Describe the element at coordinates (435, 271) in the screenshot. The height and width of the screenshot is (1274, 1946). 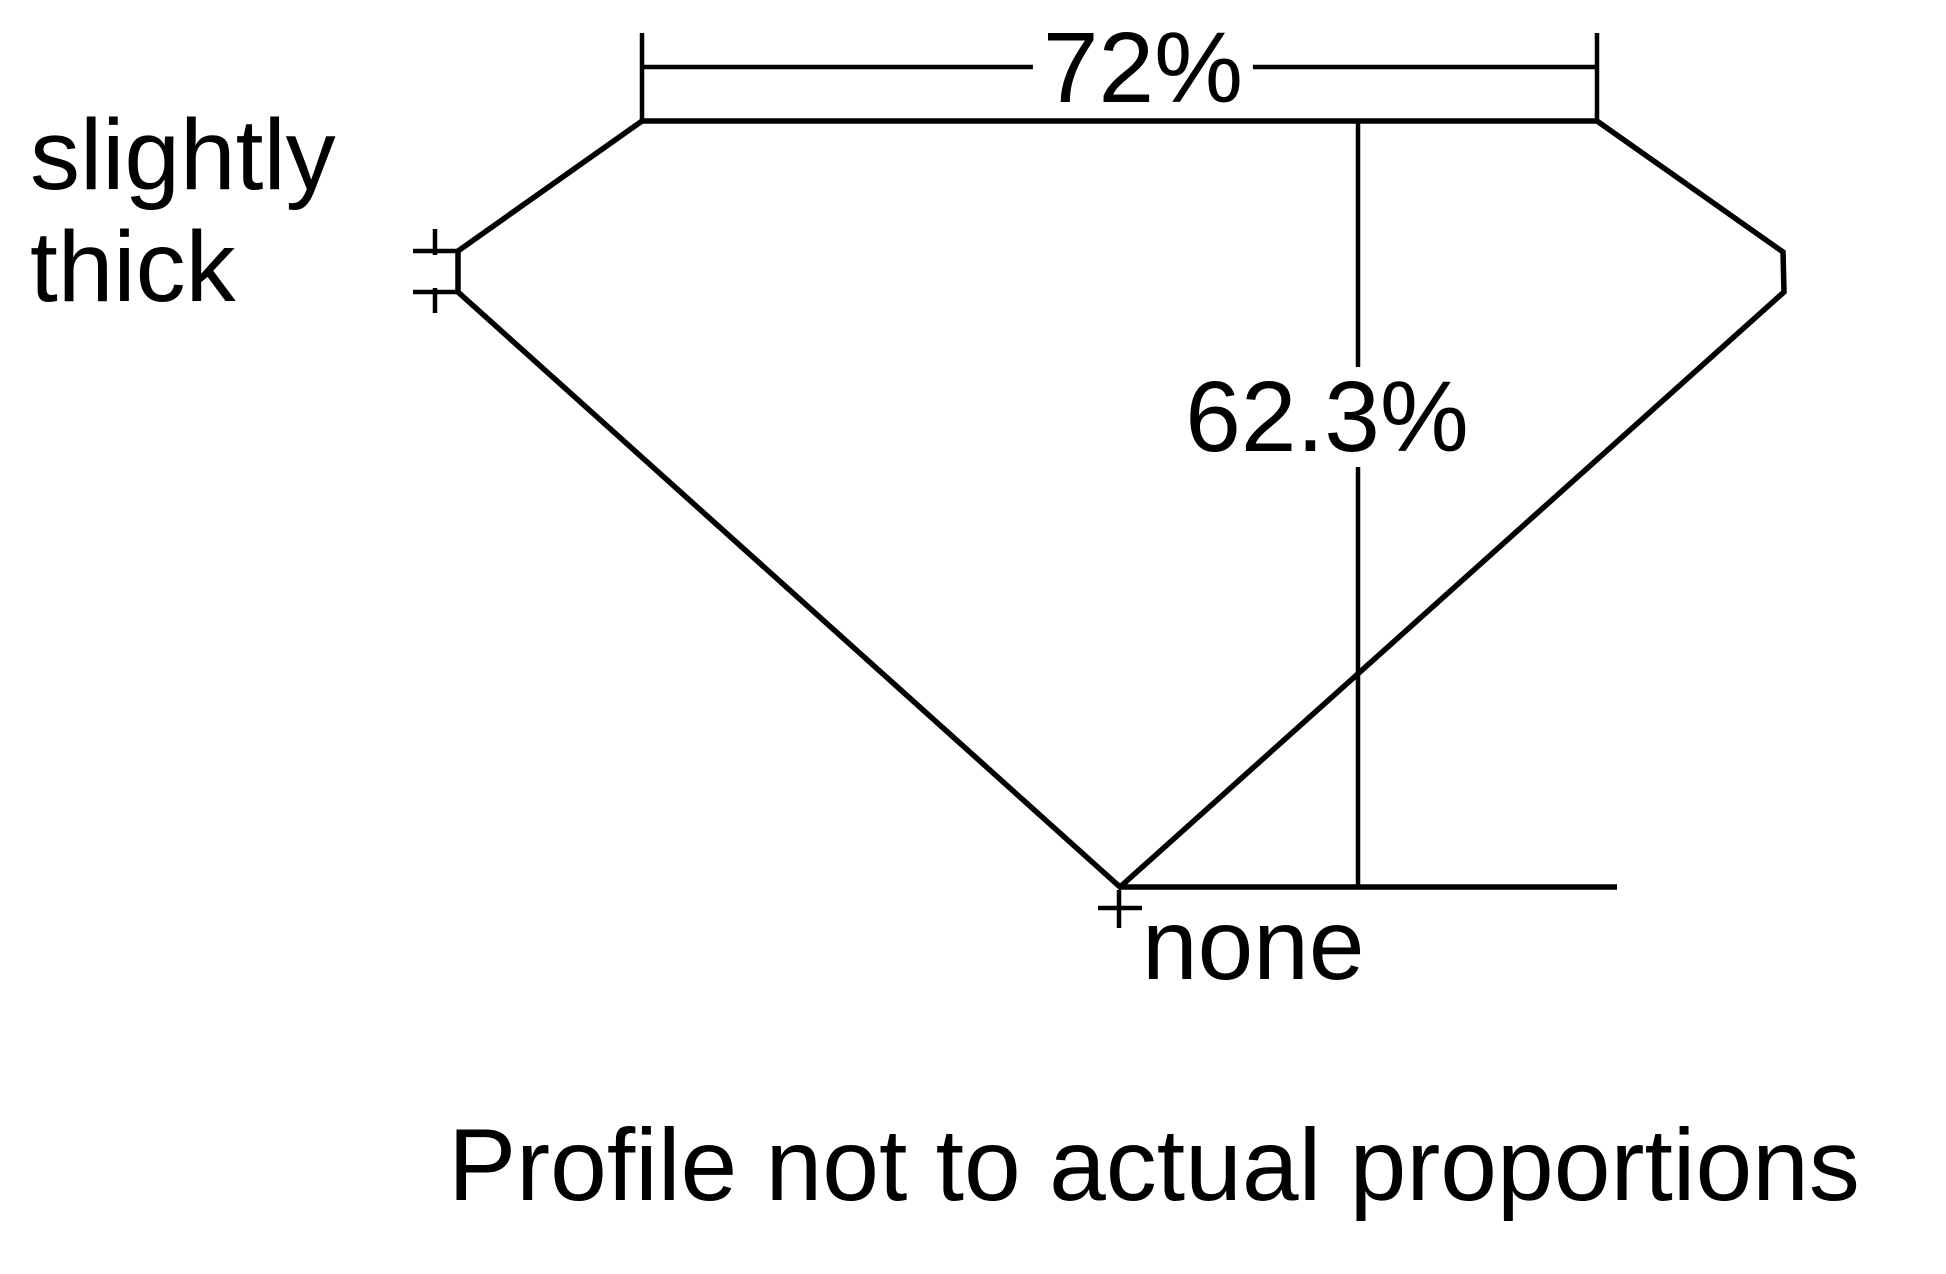
I see `girdle-tick-marks` at that location.